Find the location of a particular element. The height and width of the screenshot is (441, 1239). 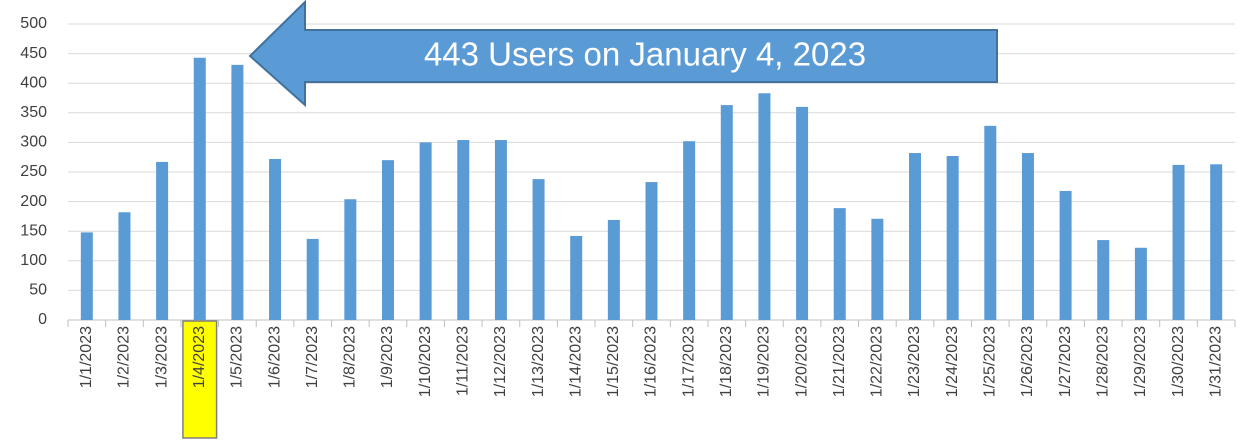

x-tick-label: 1/20/2023 is located at coordinates (801, 361).